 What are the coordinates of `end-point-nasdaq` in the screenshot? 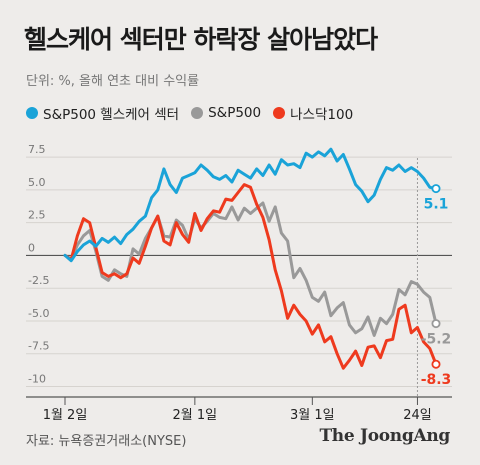 It's located at (436, 364).